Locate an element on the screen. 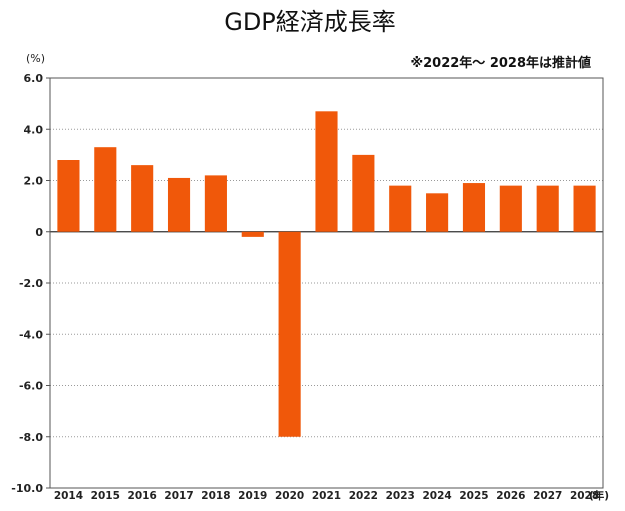 The image size is (625, 511). y-tick-label: 2.0 is located at coordinates (34, 181).